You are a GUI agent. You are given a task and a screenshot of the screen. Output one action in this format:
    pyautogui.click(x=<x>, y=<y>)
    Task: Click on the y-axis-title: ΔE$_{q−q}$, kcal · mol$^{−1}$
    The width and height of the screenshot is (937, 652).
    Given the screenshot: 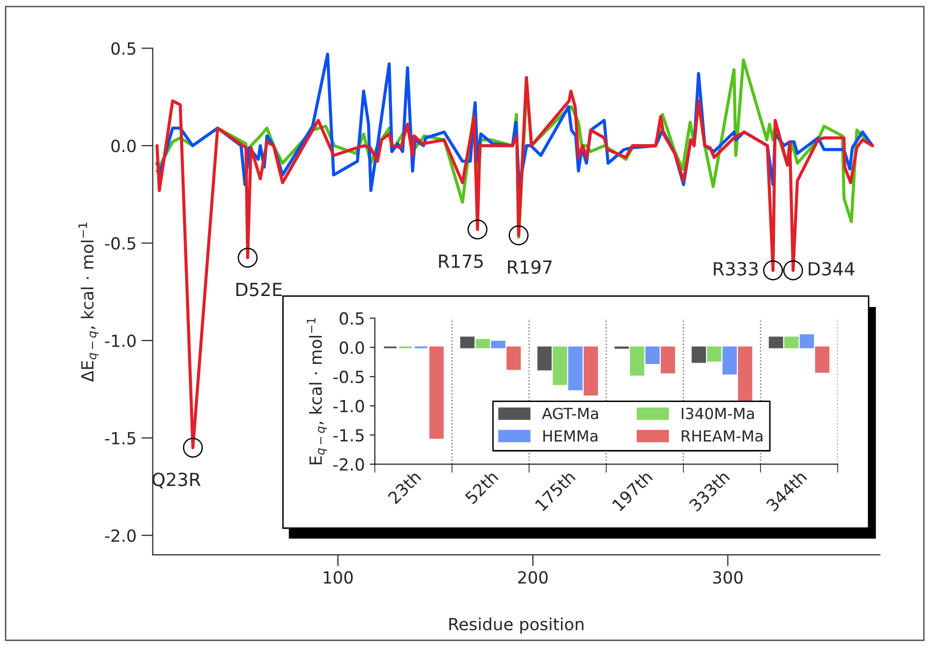 What is the action you would take?
    pyautogui.click(x=88, y=302)
    